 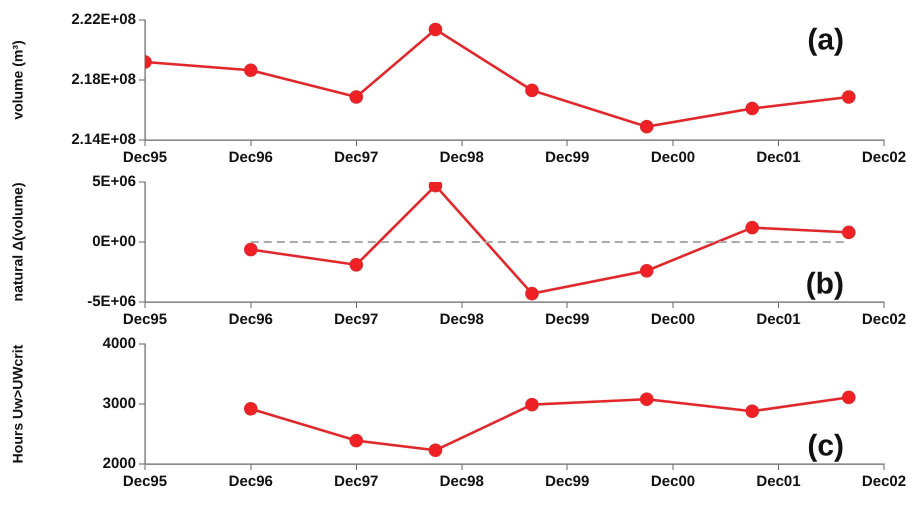 What do you see at coordinates (825, 283) in the screenshot?
I see `annotation: (b)` at bounding box center [825, 283].